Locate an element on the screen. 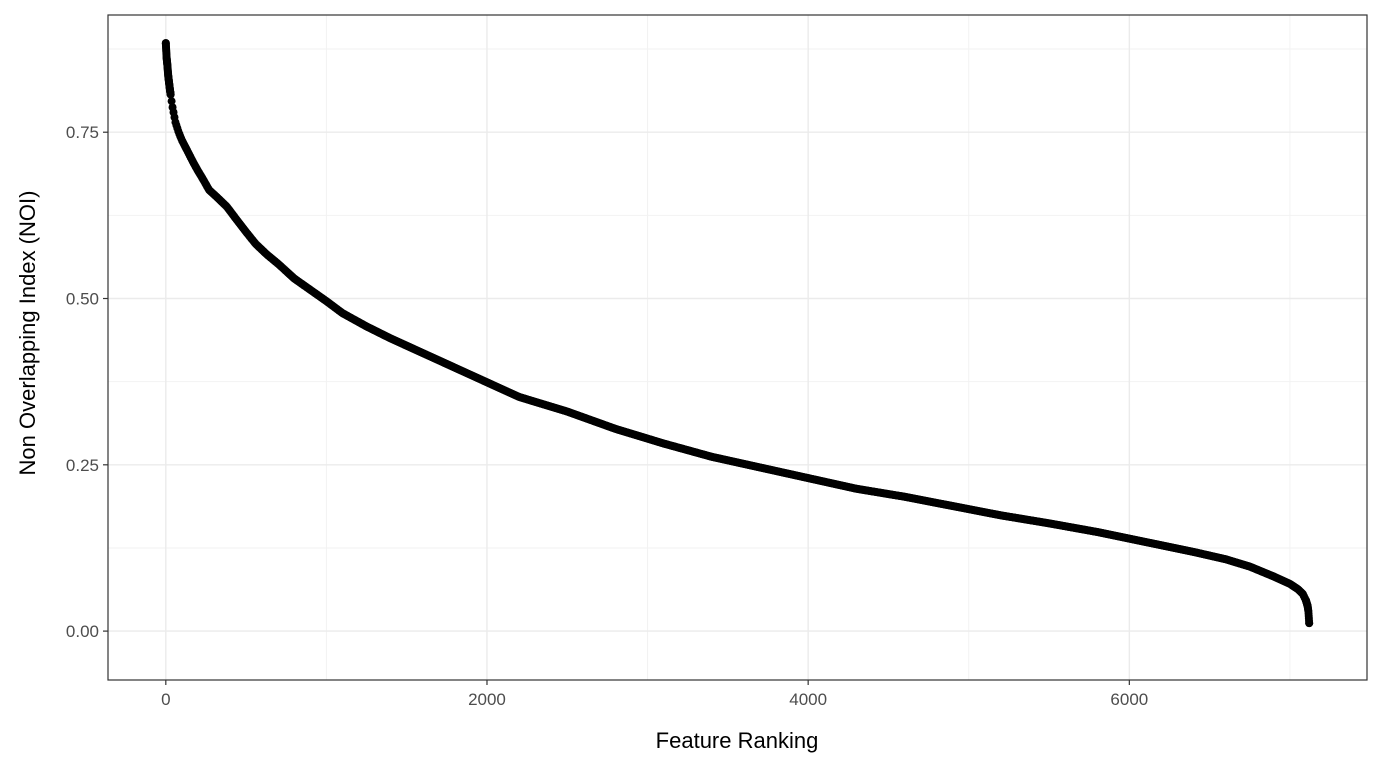 This screenshot has height=768, width=1382. x-axis-ticks: 0 2000 4000 6000 is located at coordinates (654, 694).